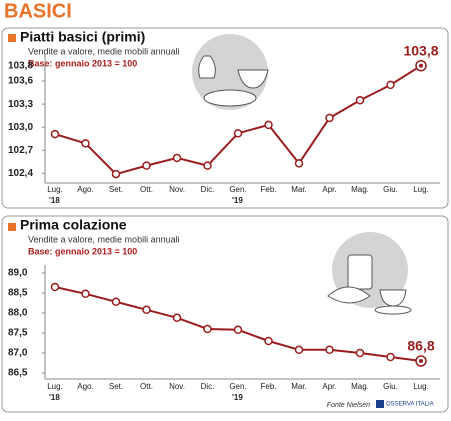 Image resolution: width=451 pixels, height=421 pixels. What do you see at coordinates (38, 11) in the screenshot?
I see `page-title: BASICI` at bounding box center [38, 11].